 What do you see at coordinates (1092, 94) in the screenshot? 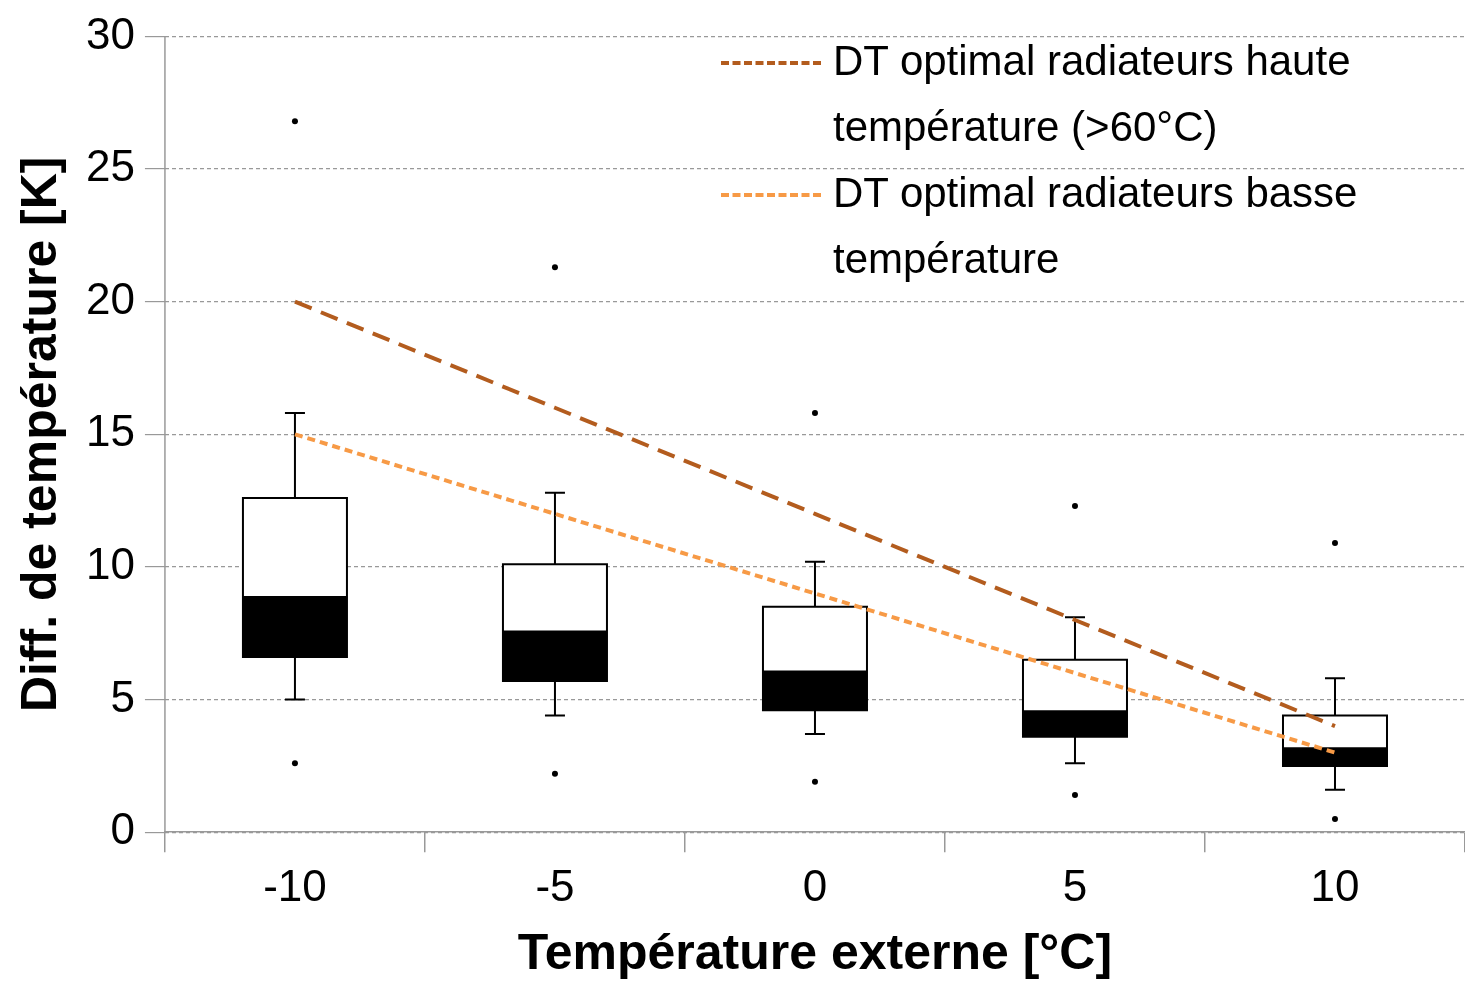
I see `legend-label: DT optimal radiateurs haute température (>60°C)` at bounding box center [1092, 94].